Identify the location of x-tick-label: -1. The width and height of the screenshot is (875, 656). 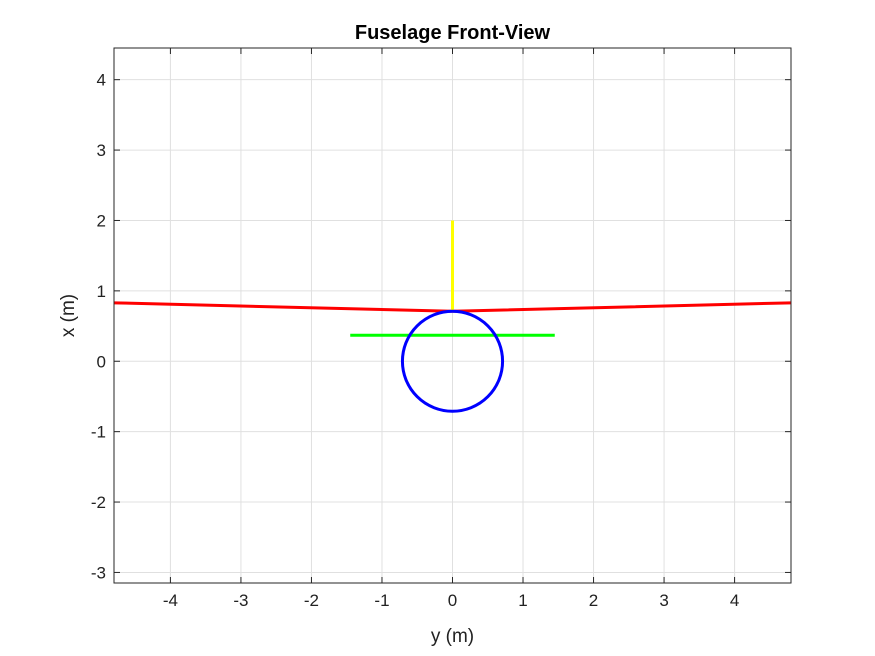
(381, 600).